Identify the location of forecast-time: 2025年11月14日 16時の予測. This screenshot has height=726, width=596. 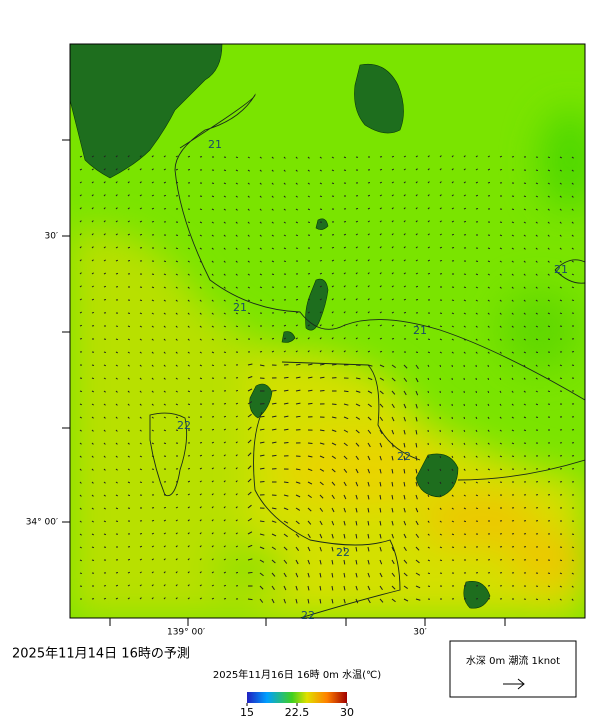
(101, 654).